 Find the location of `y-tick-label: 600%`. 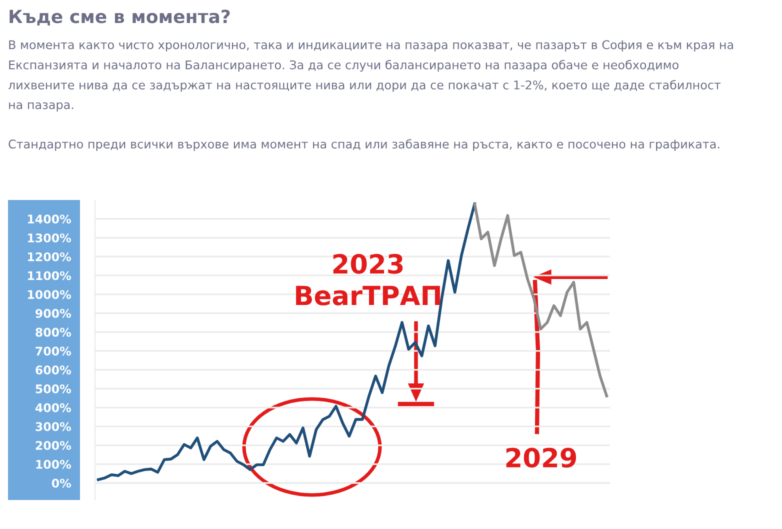

y-tick-label: 600% is located at coordinates (54, 370).